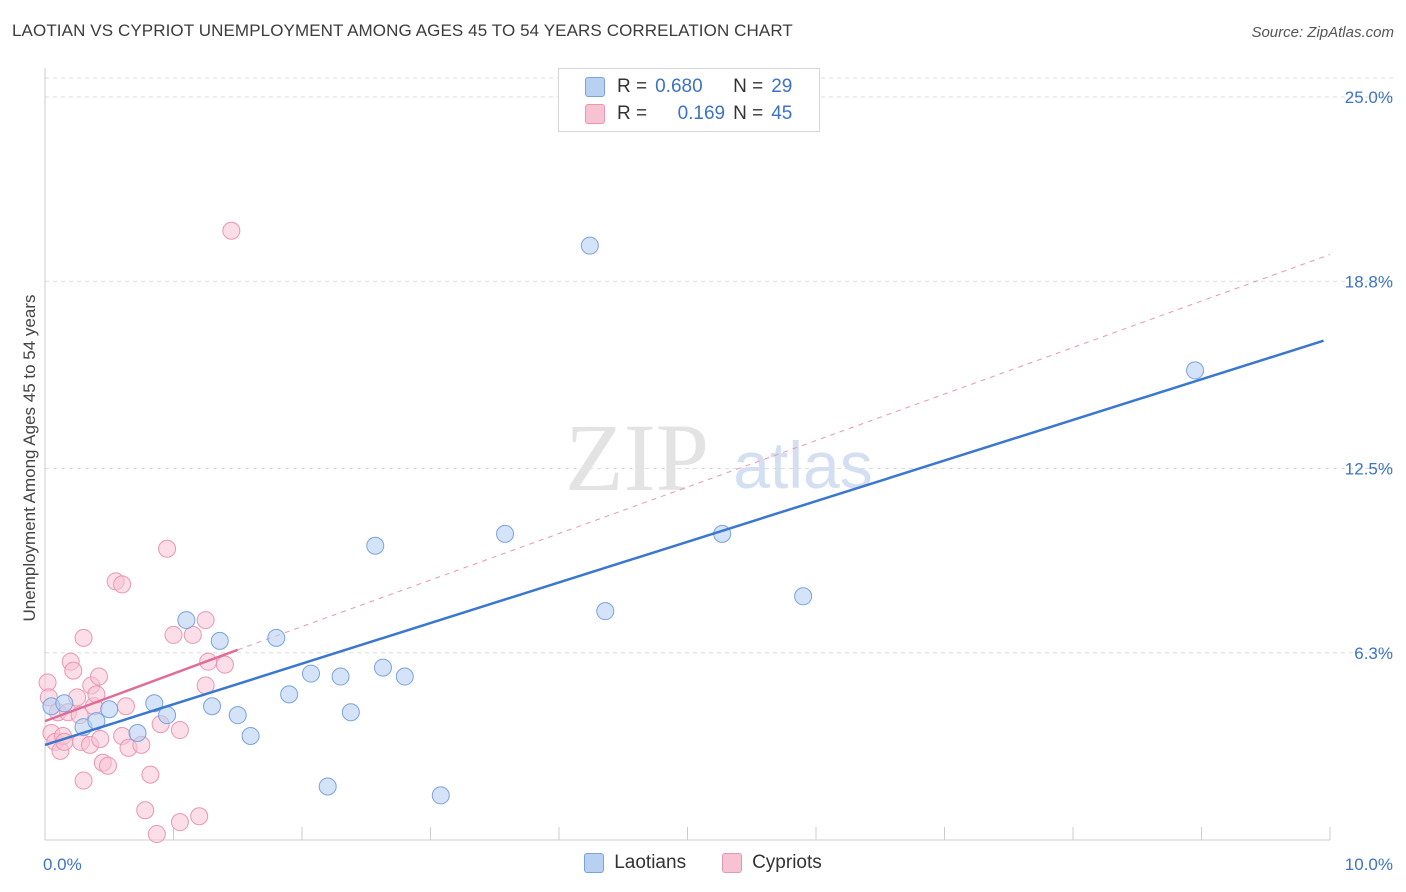  Describe the element at coordinates (679, 86) in the screenshot. I see `laotians-r-value: 0.680` at that location.